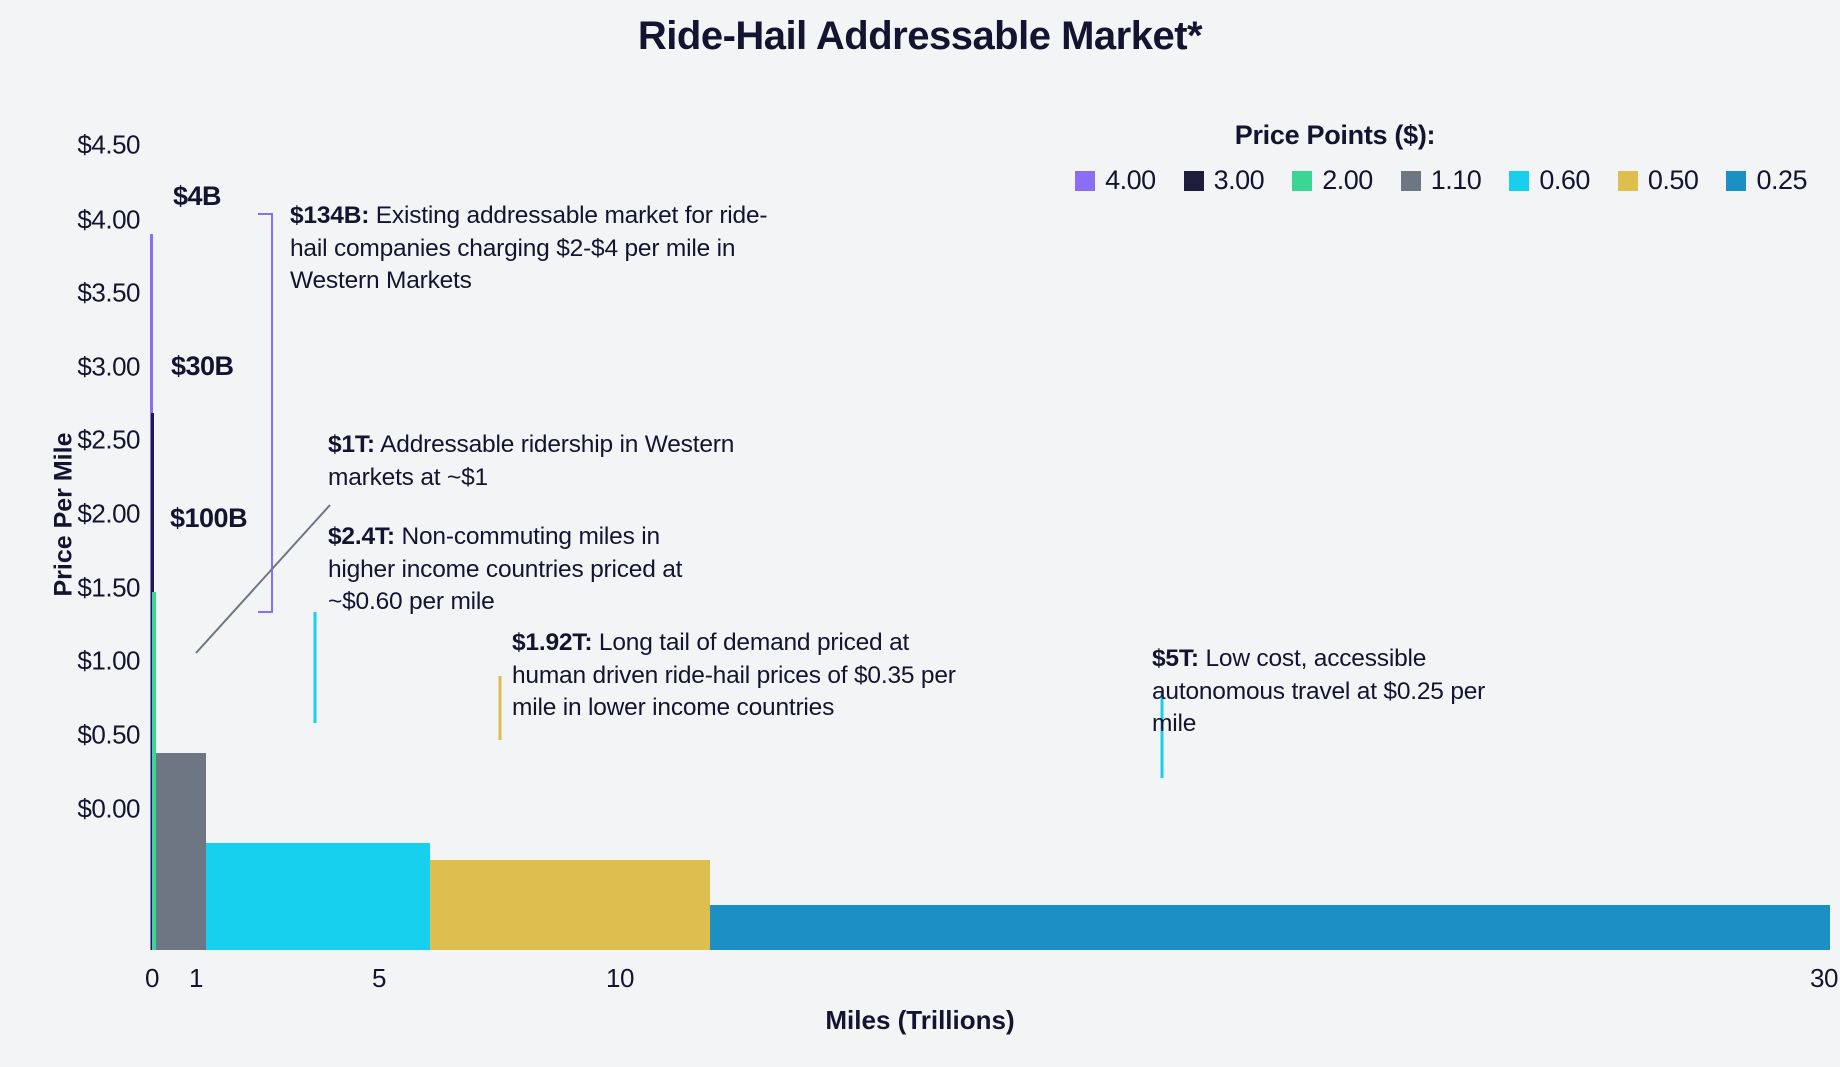  Describe the element at coordinates (361, 536) in the screenshot. I see `annotation-24t-lead: $2.4T:` at that location.